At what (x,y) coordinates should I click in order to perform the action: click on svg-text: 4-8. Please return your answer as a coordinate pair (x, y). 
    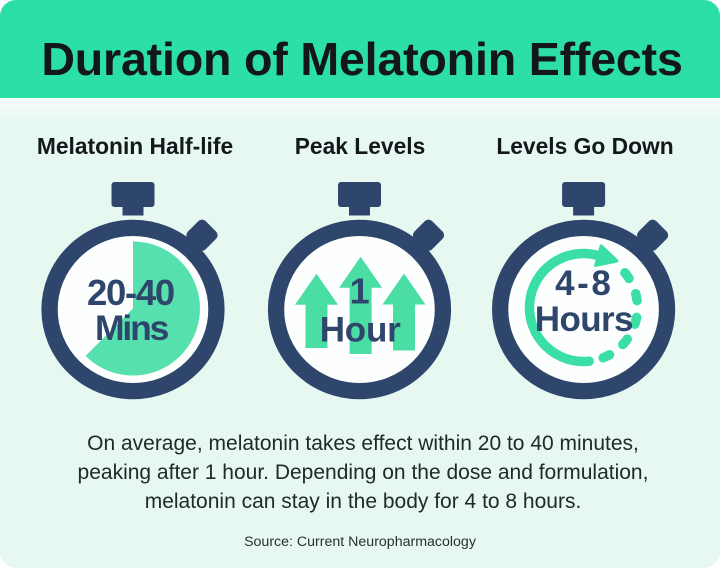
    Looking at the image, I should click on (584, 283).